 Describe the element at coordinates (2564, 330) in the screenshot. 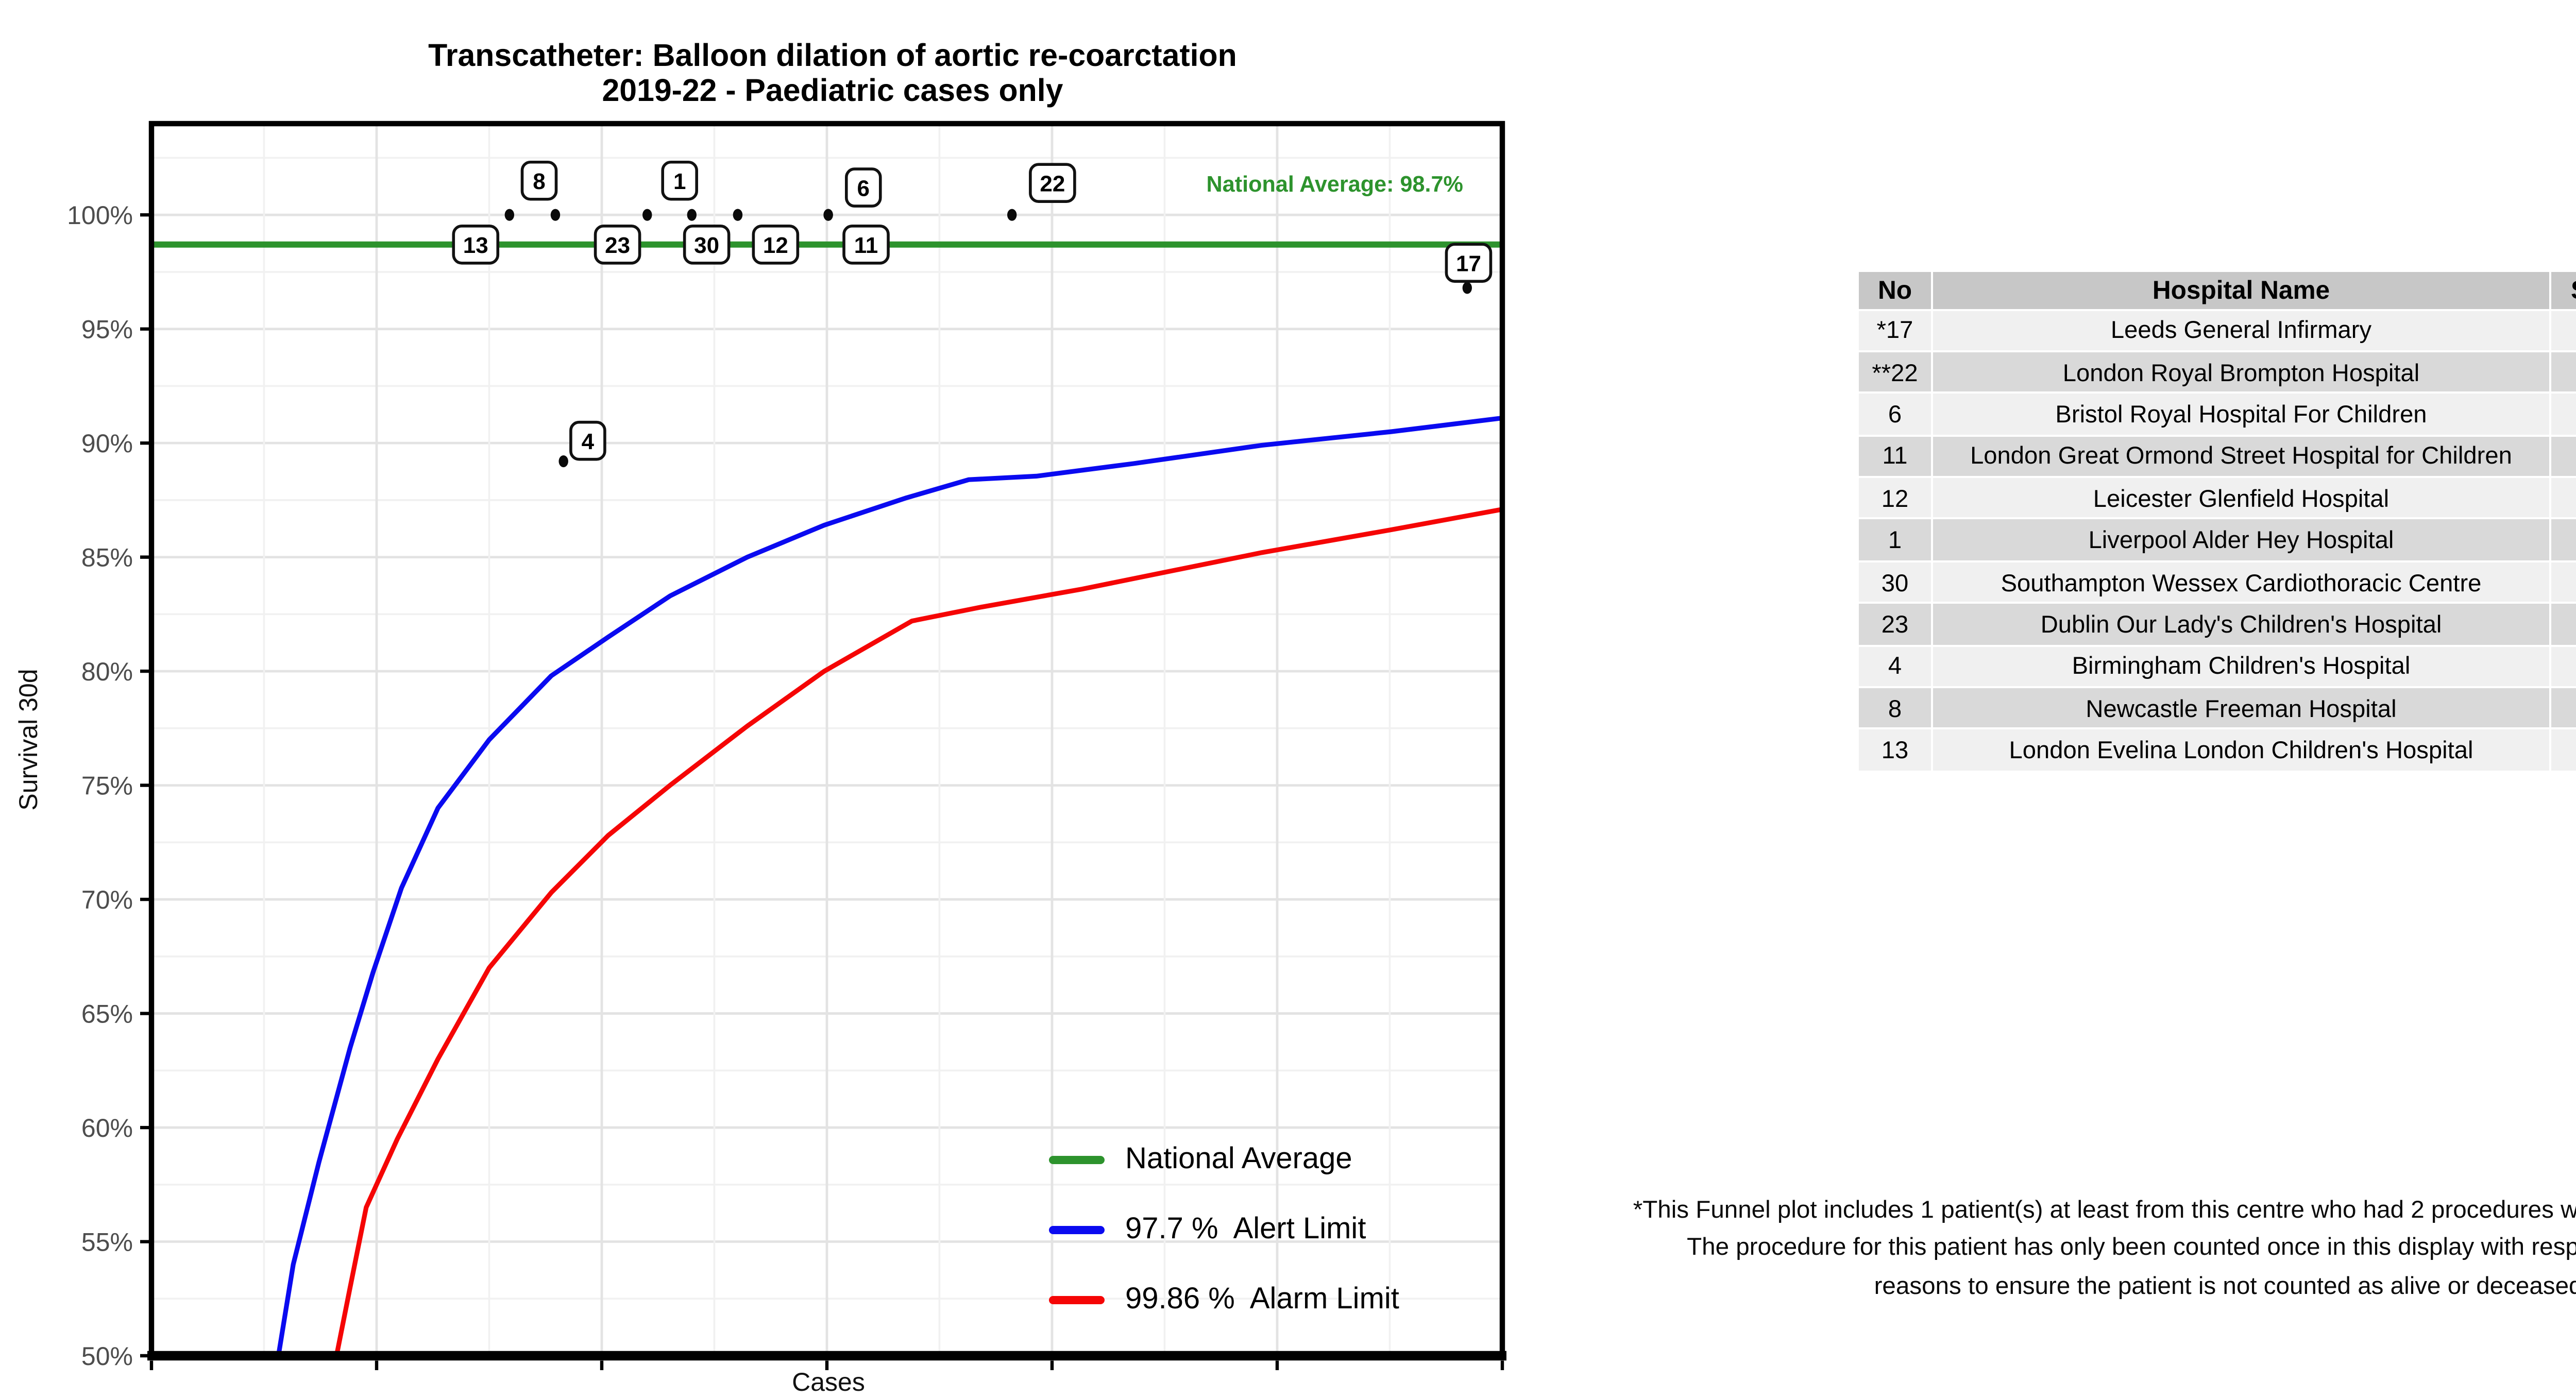

I see `table-cell-survival: 97%` at that location.